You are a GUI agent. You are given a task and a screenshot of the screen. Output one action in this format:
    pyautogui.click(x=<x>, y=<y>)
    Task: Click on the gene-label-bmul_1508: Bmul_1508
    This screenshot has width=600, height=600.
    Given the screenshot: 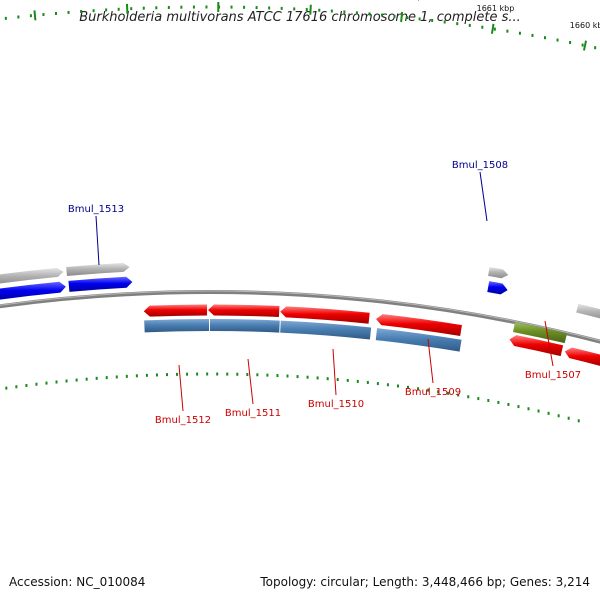 What is the action you would take?
    pyautogui.click(x=480, y=165)
    